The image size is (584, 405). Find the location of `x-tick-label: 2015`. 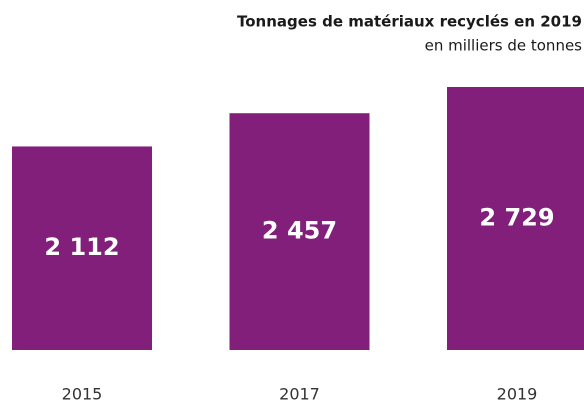

x-tick-label: 2015 is located at coordinates (82, 394).